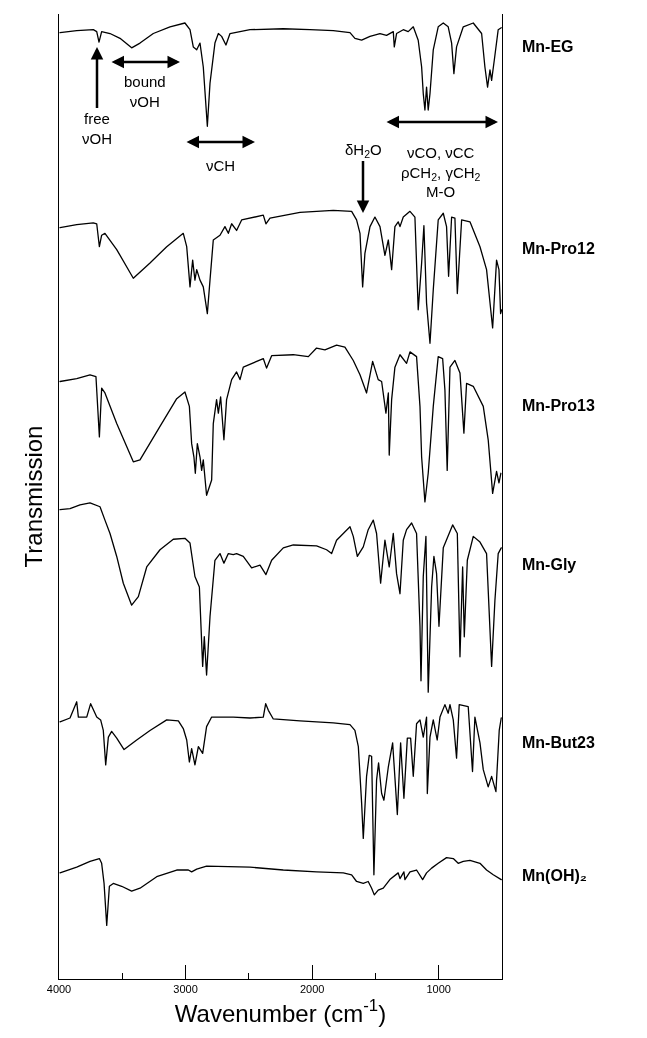 The height and width of the screenshot is (1038, 647). Describe the element at coordinates (558, 742) in the screenshot. I see `series-label: Mn-But23` at that location.